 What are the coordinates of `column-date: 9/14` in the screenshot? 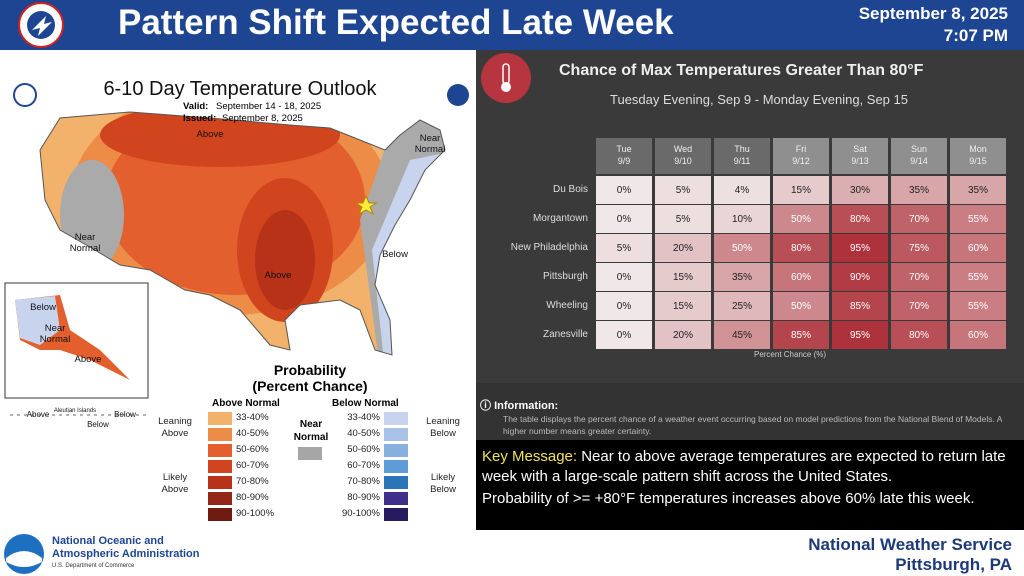 It's located at (919, 161).